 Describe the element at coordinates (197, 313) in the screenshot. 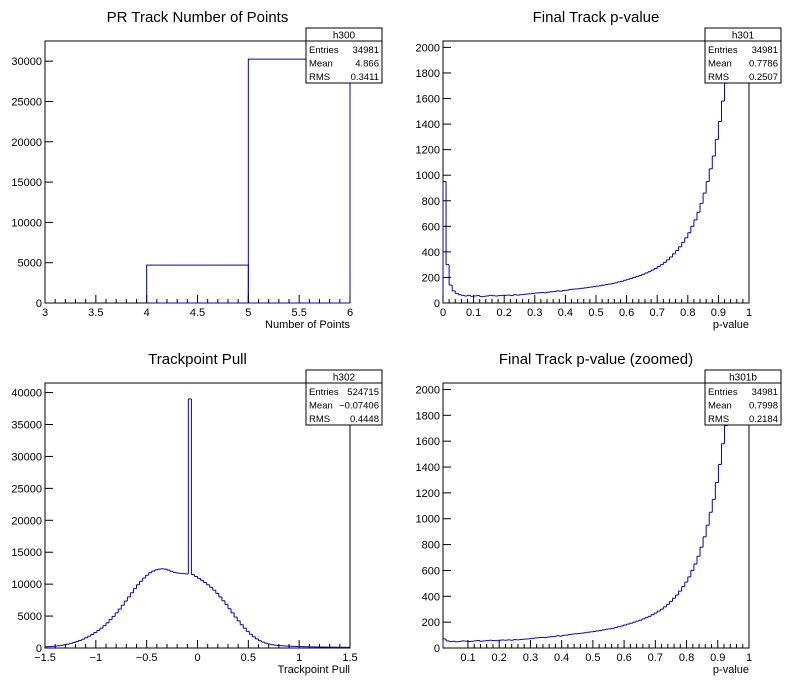

I see `x-tick-label: 4.5` at that location.